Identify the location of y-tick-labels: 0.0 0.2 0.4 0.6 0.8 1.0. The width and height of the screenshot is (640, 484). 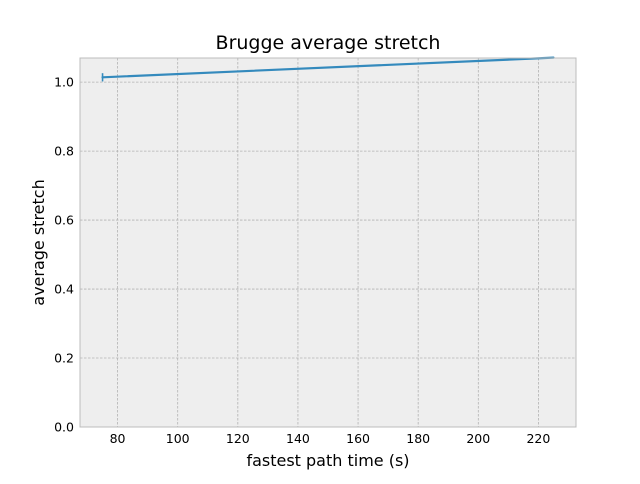
(64, 255).